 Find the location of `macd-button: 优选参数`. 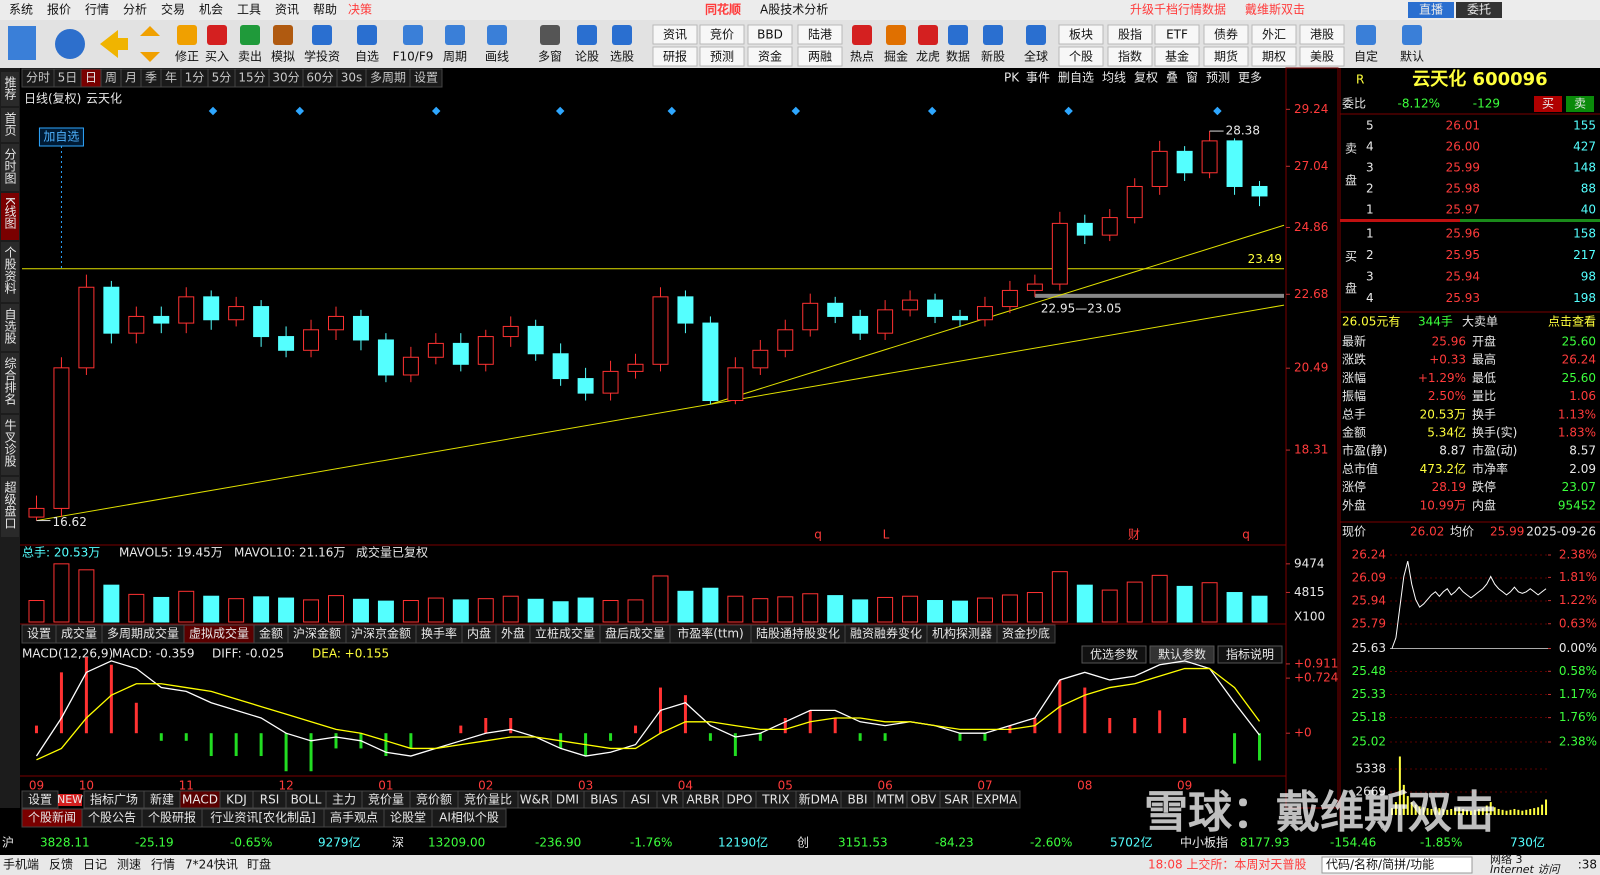

macd-button: 优选参数 is located at coordinates (1114, 654).